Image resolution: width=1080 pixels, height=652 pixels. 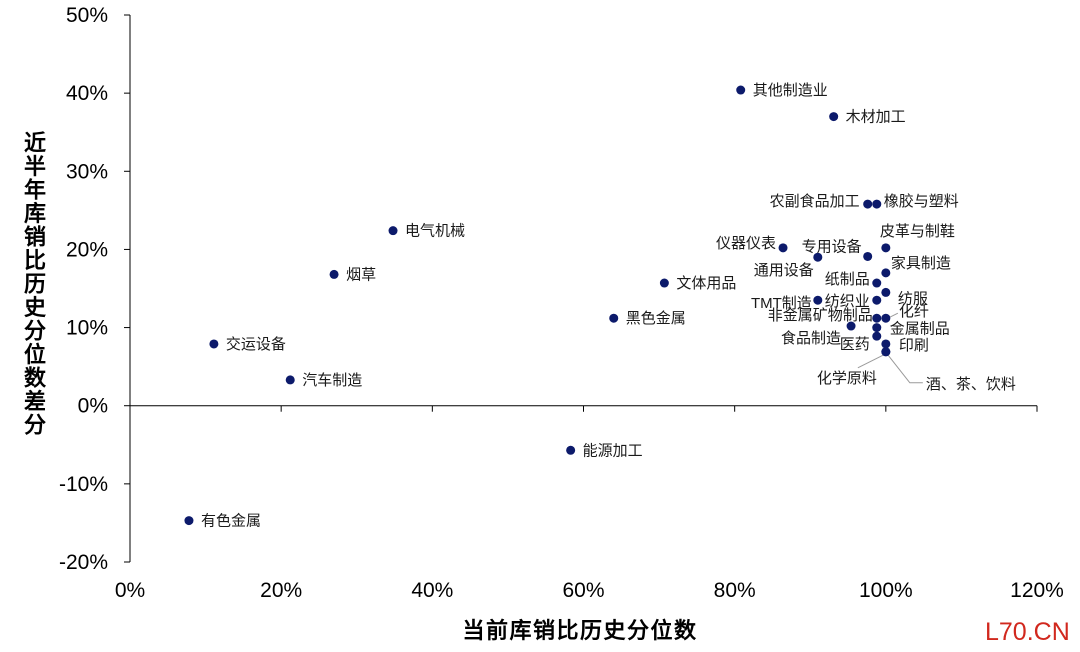 What do you see at coordinates (33, 284) in the screenshot?
I see `y-axis-title: 近半年库销比历史分位数差分` at bounding box center [33, 284].